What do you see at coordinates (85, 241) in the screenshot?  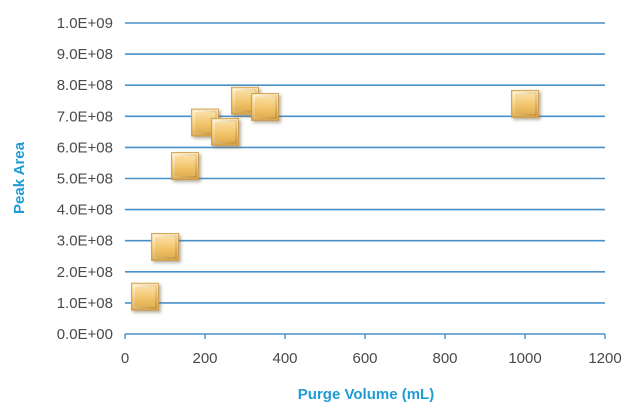 I see `y-tick-label: 3.0E+08` at bounding box center [85, 241].